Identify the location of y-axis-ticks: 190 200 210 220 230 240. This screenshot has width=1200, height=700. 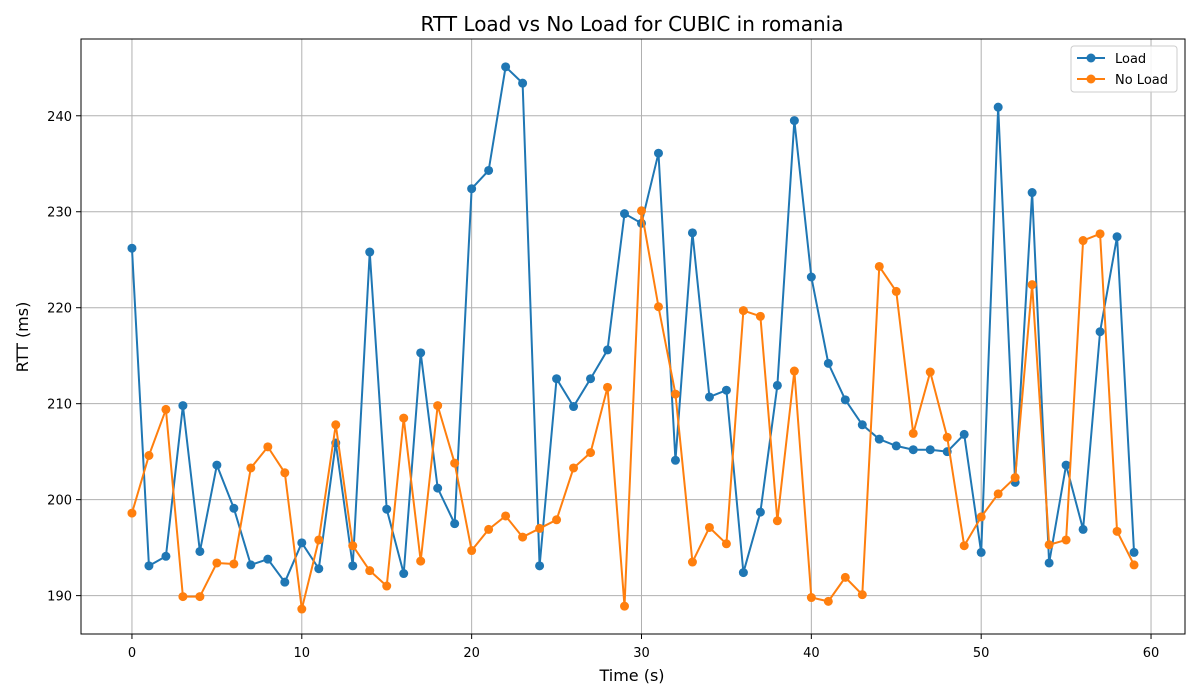
(64, 357).